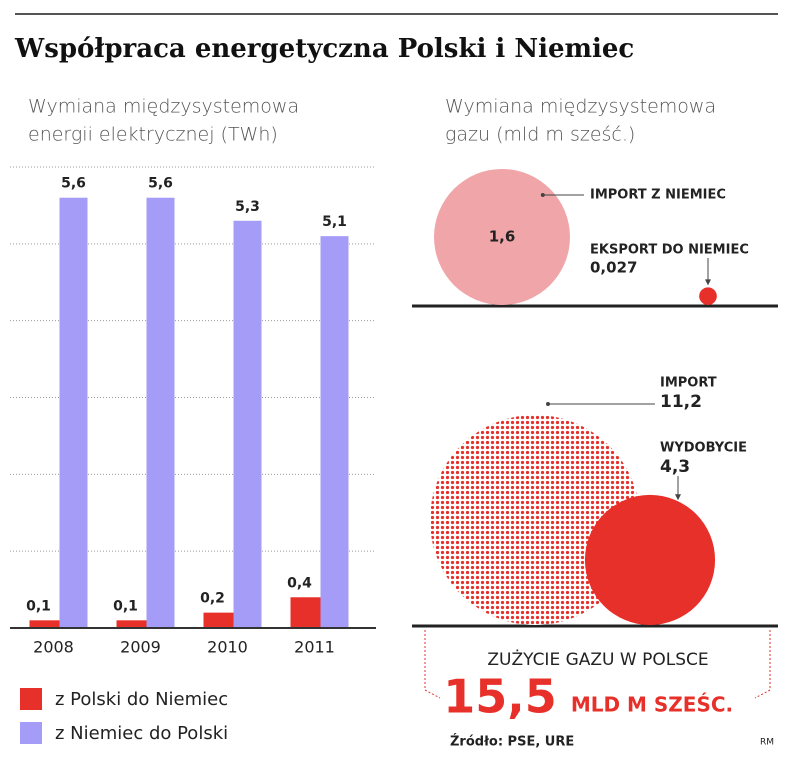  Describe the element at coordinates (658, 195) in the screenshot. I see `bubble-label: IMPORT Z NIEMIEC` at that location.